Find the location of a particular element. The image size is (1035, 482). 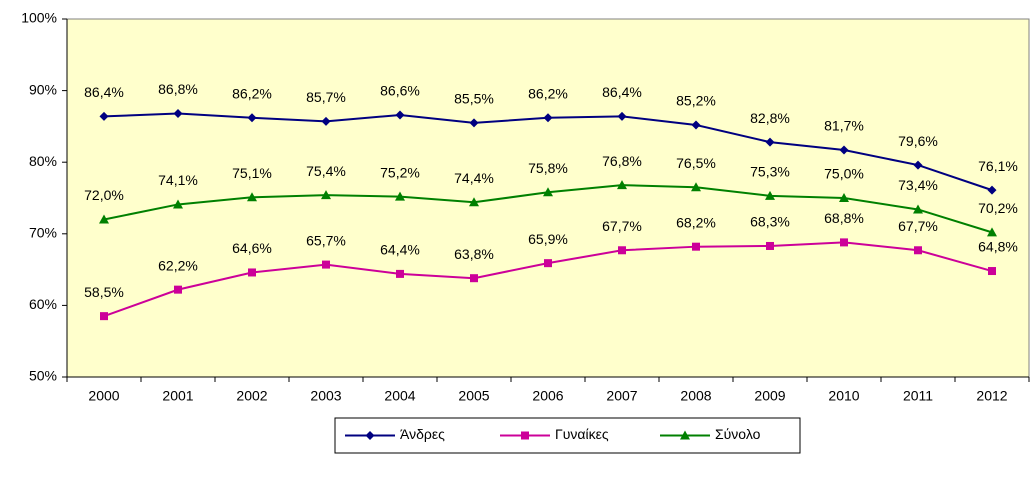

data-label: 68,3% is located at coordinates (770, 222).